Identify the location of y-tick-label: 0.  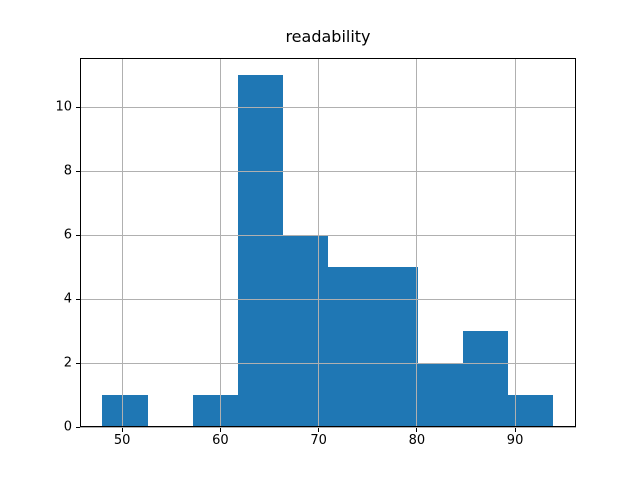
(67, 427).